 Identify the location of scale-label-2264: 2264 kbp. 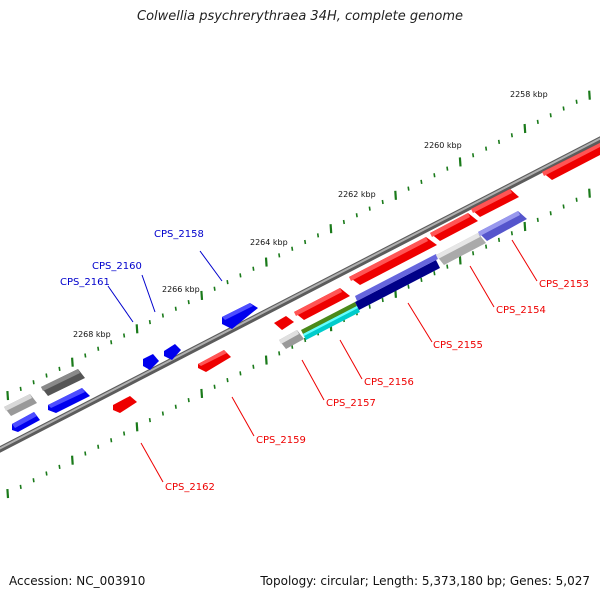
(269, 242).